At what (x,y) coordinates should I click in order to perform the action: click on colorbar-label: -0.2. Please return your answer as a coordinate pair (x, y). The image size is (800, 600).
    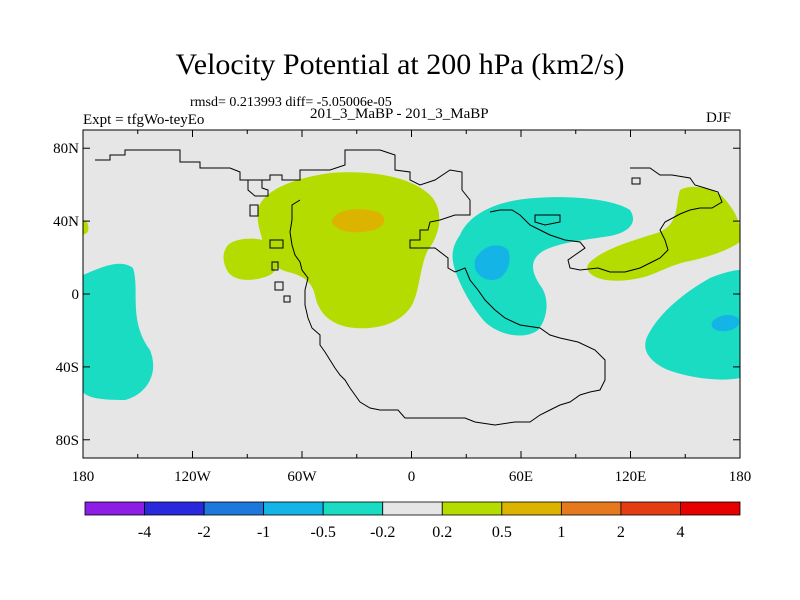
    Looking at the image, I should click on (382, 532).